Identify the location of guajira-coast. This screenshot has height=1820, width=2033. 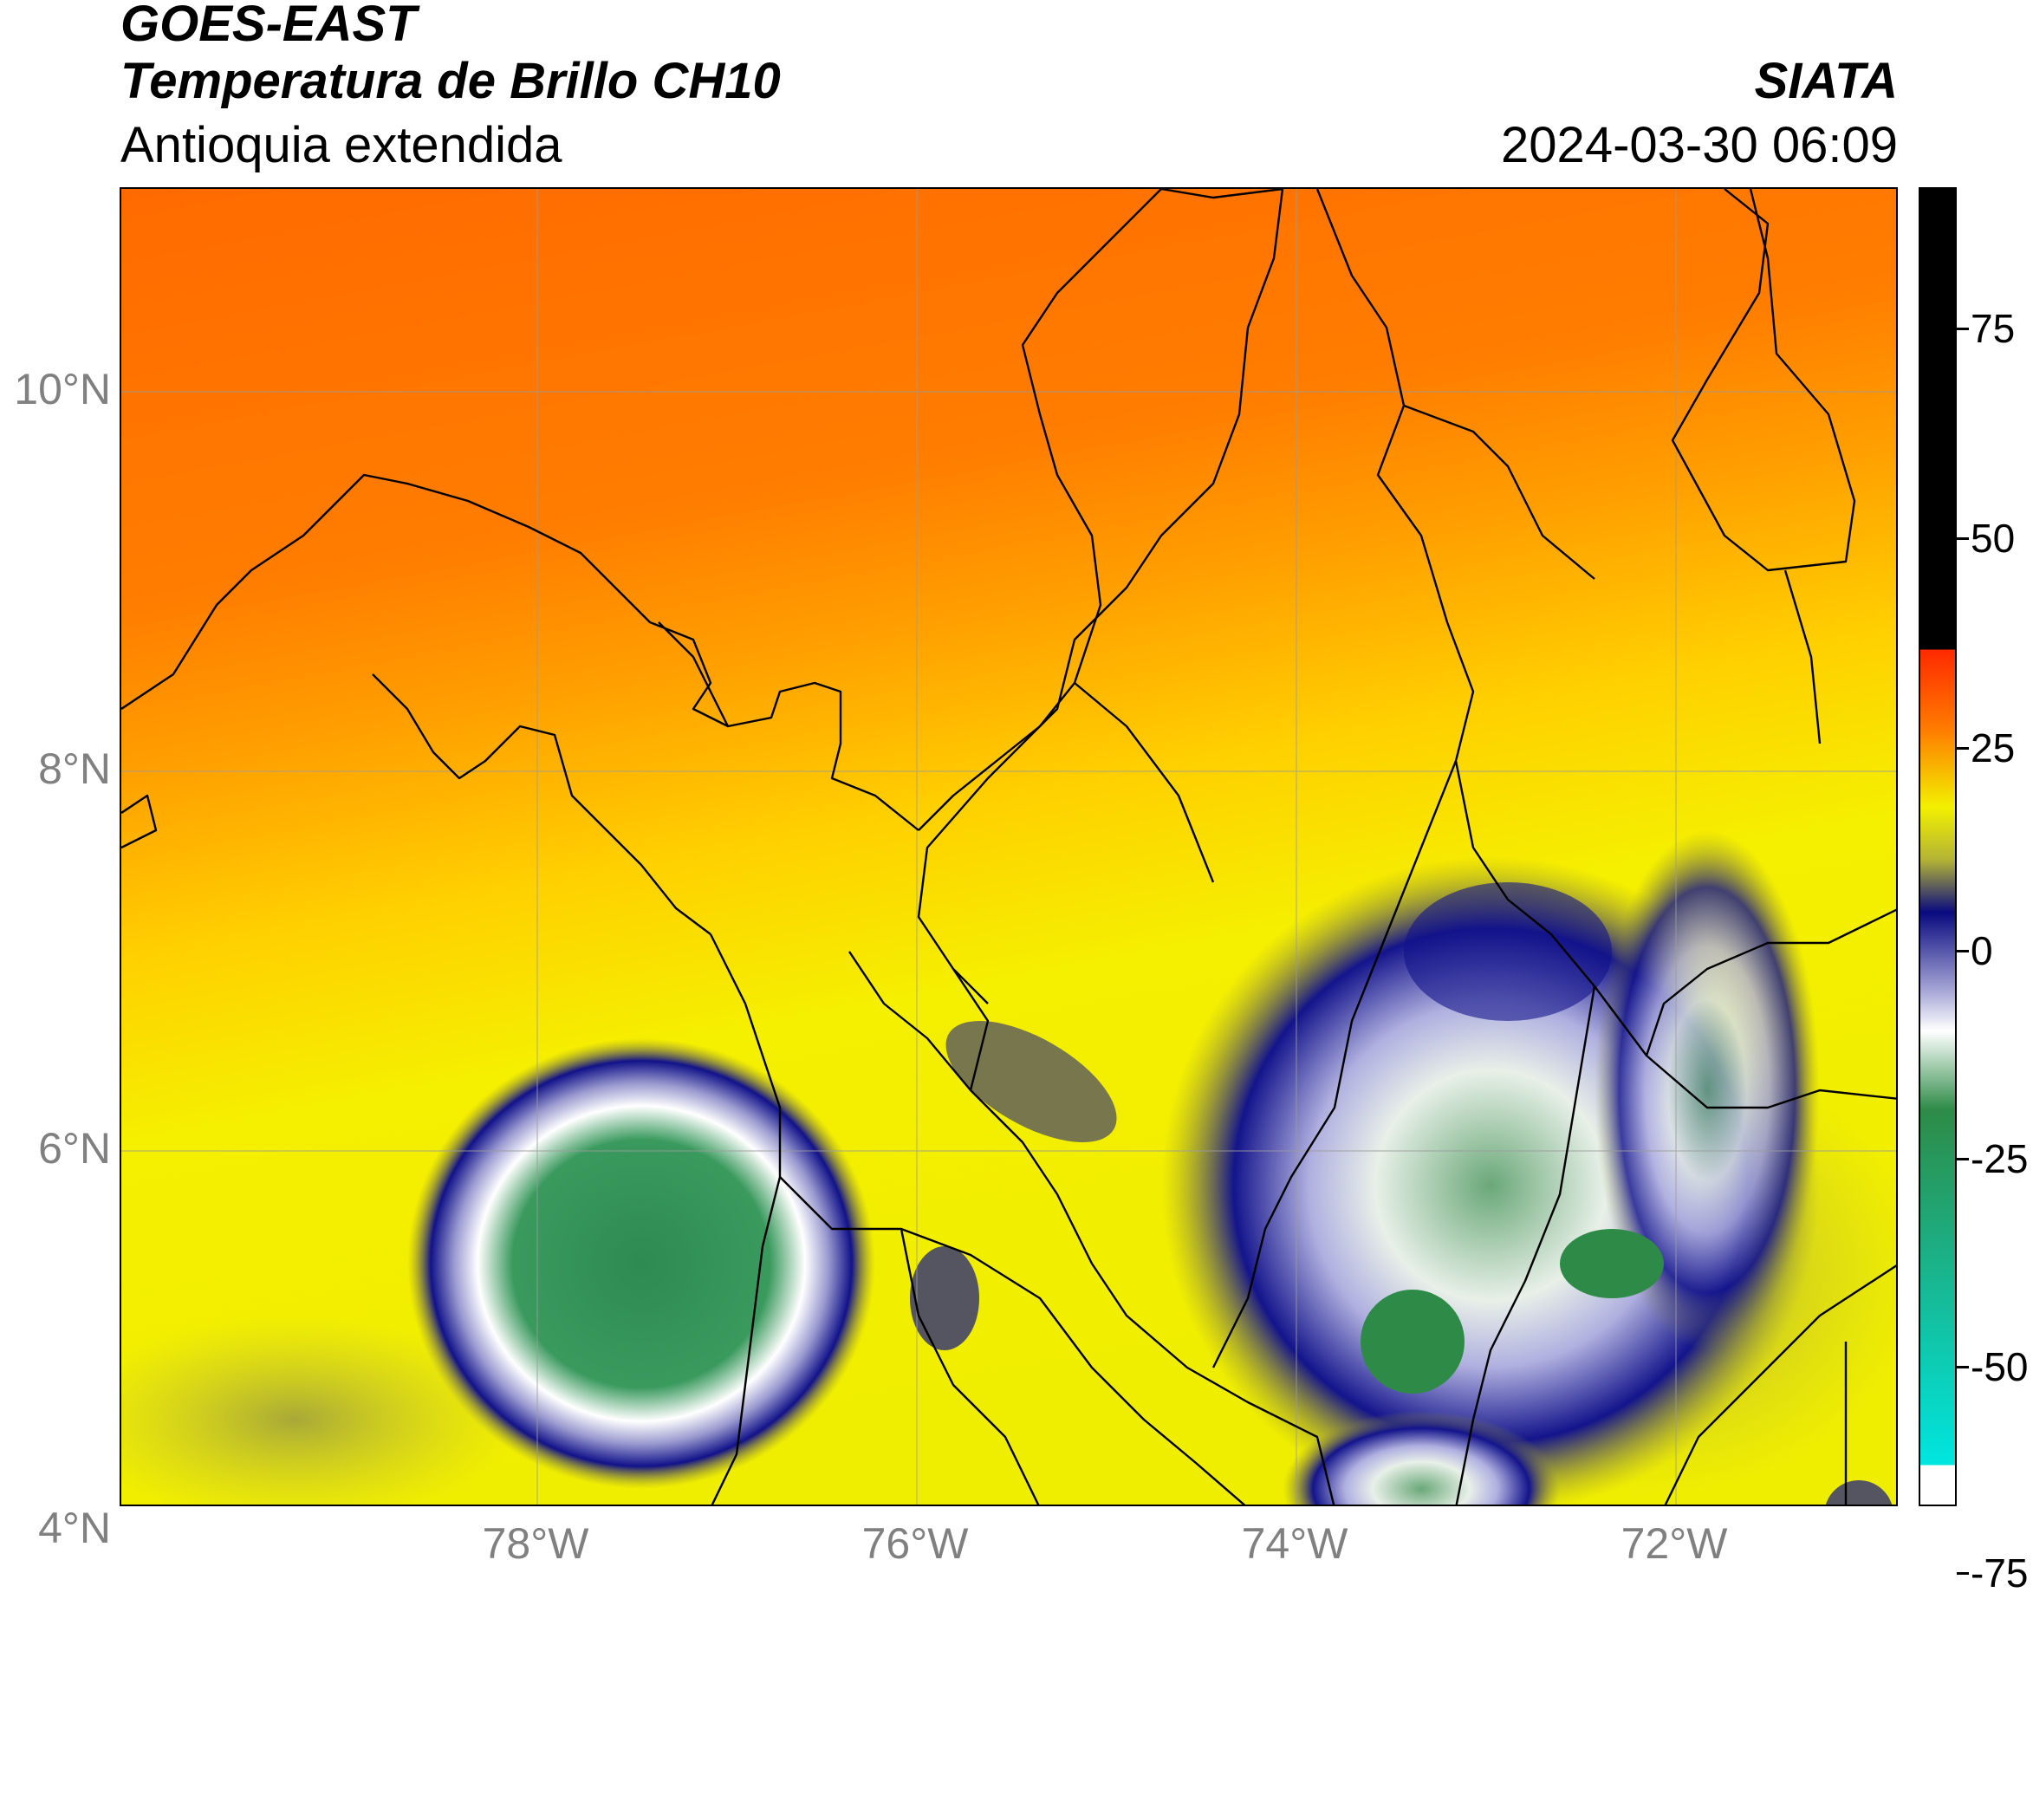
(1763, 380).